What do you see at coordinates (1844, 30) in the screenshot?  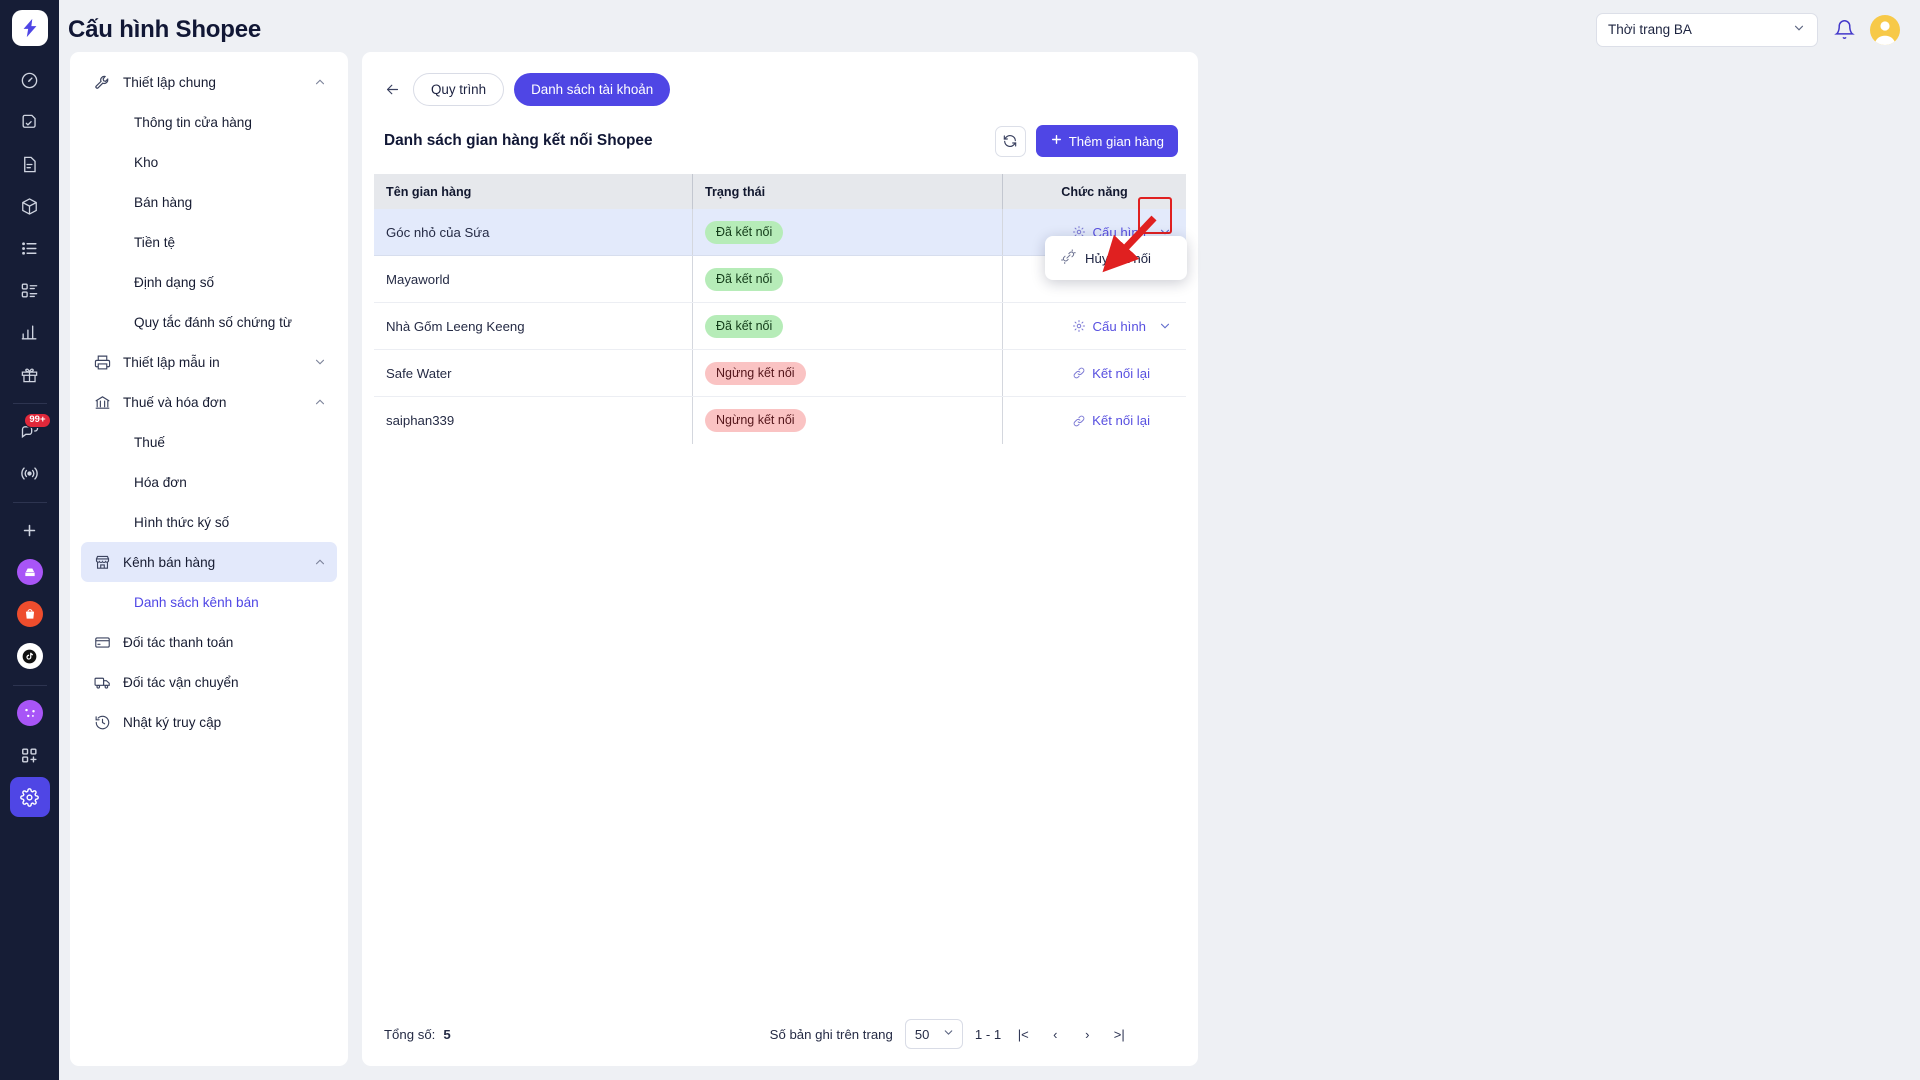 I see `bell-icon` at bounding box center [1844, 30].